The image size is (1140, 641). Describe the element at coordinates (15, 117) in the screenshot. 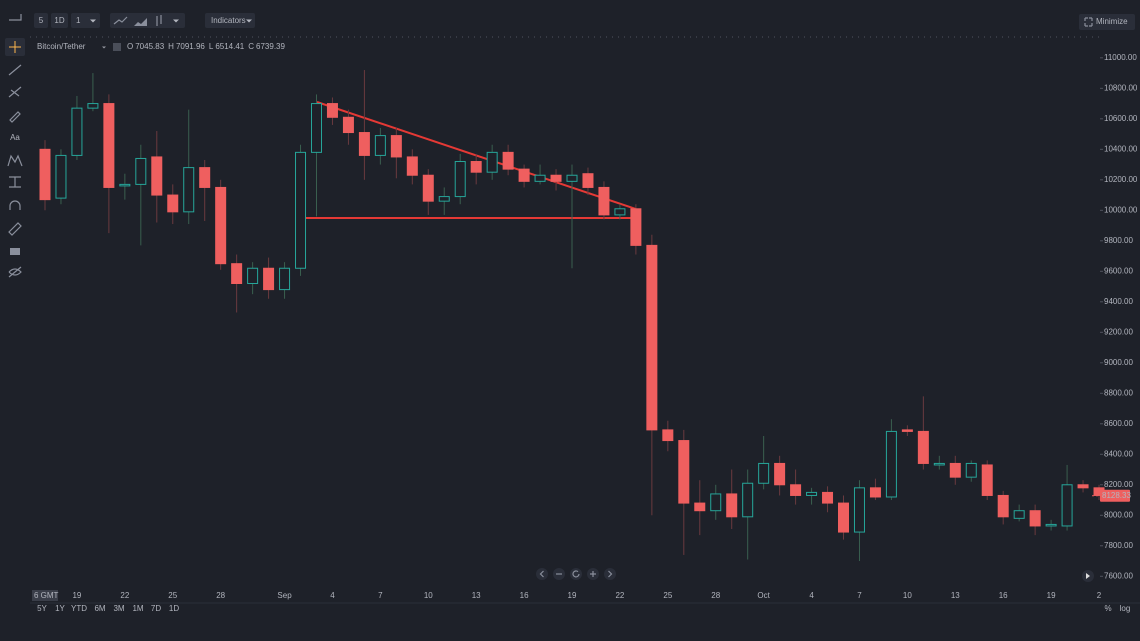

I see `brush-tool` at that location.